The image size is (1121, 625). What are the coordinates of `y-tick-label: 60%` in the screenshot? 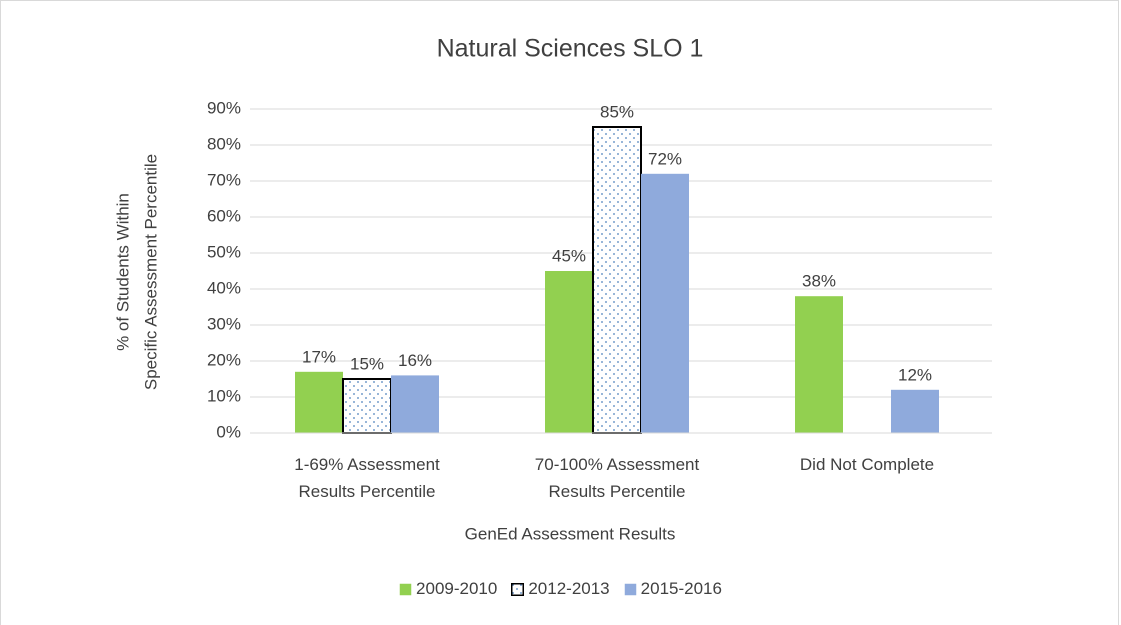 It's located at (224, 215).